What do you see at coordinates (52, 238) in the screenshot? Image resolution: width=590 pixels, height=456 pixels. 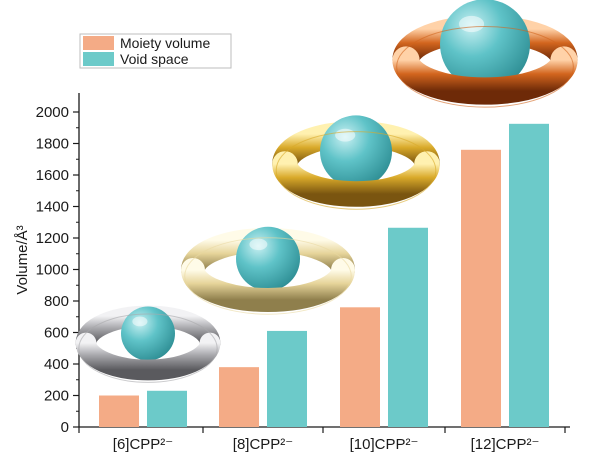 I see `y-tick-label: 1200` at bounding box center [52, 238].